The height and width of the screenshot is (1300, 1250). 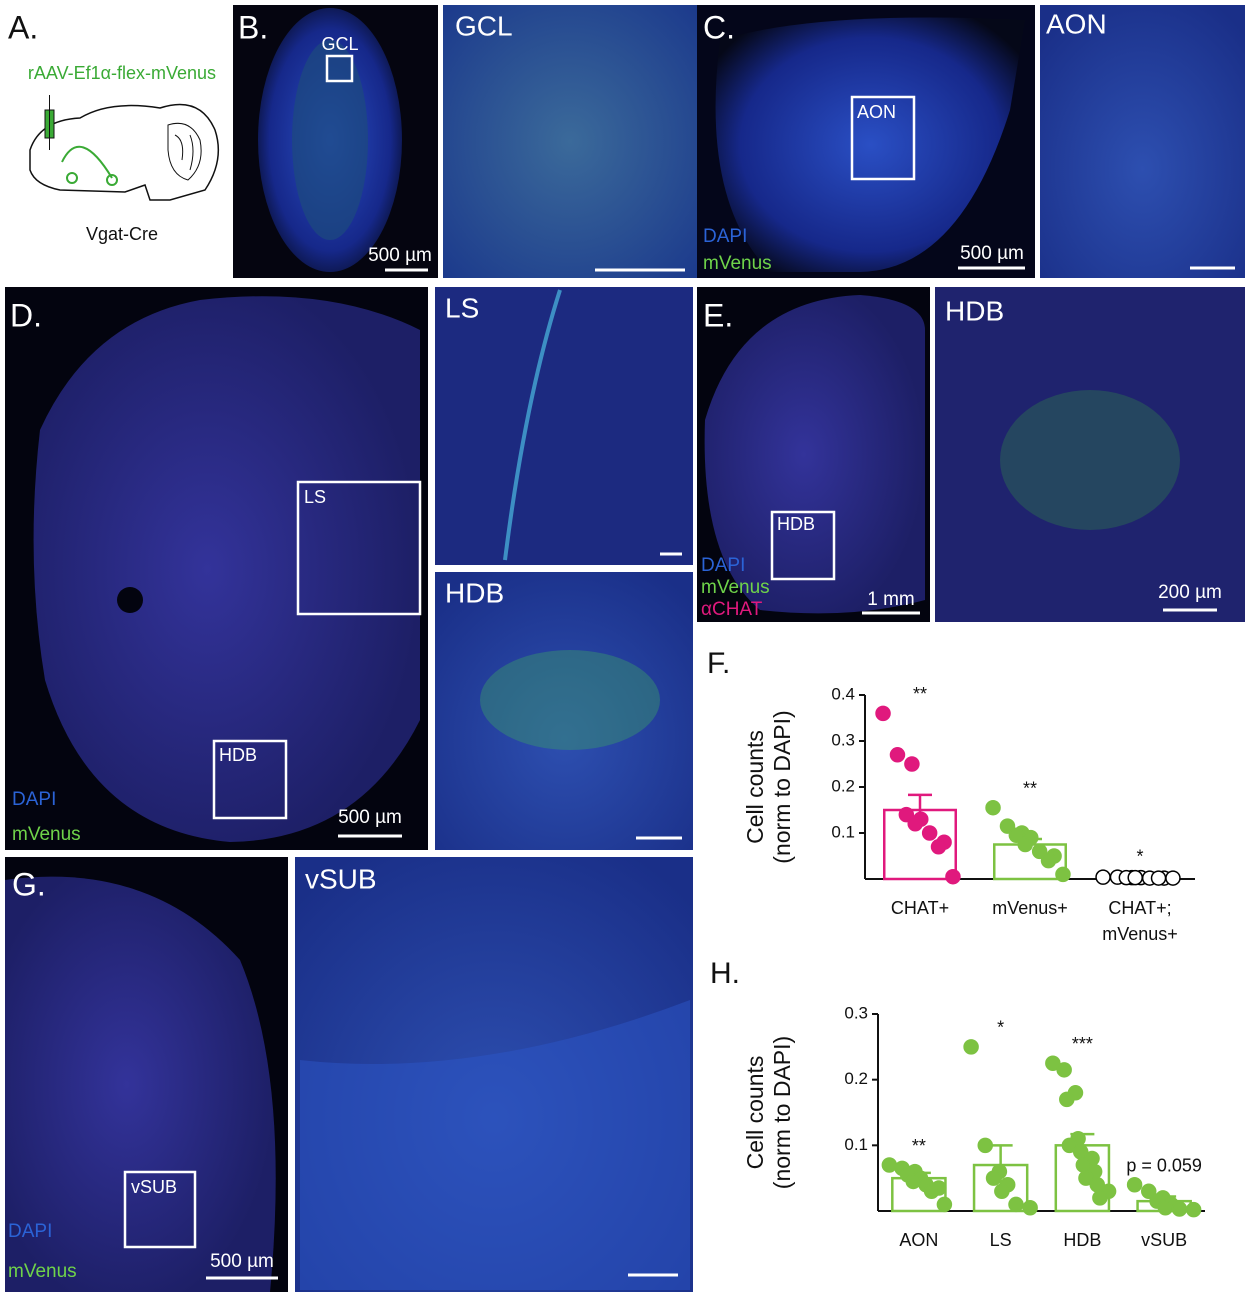 What do you see at coordinates (919, 1240) in the screenshot?
I see `x-tick-label: AON` at bounding box center [919, 1240].